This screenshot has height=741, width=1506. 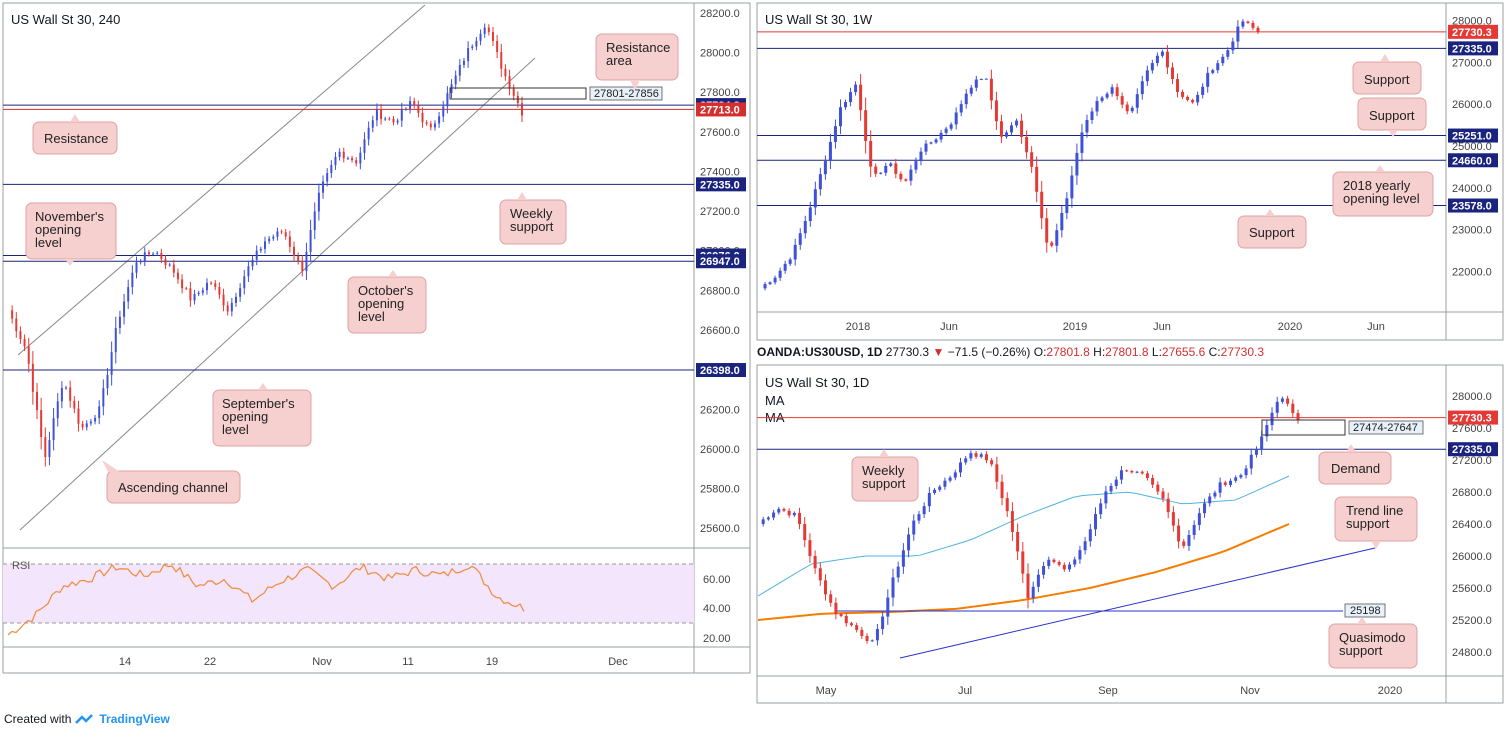 I want to click on svg-text: Support, so click(x=1392, y=115).